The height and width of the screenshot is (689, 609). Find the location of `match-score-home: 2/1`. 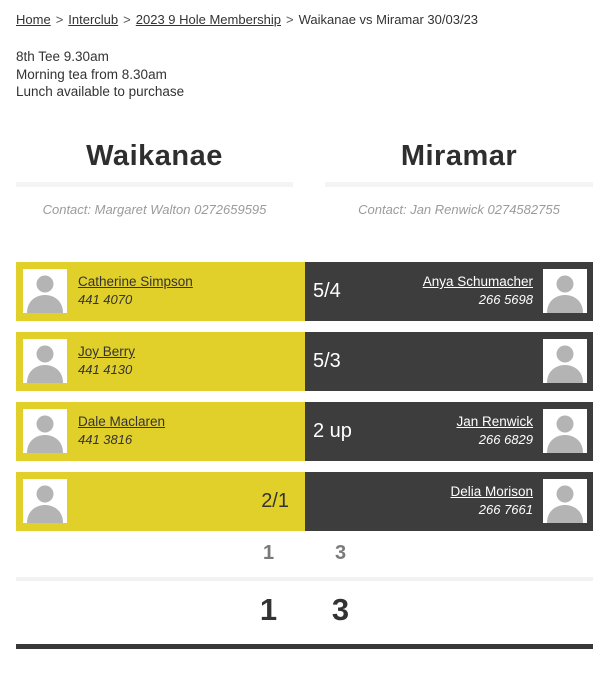

match-score-home: 2/1 is located at coordinates (275, 500).